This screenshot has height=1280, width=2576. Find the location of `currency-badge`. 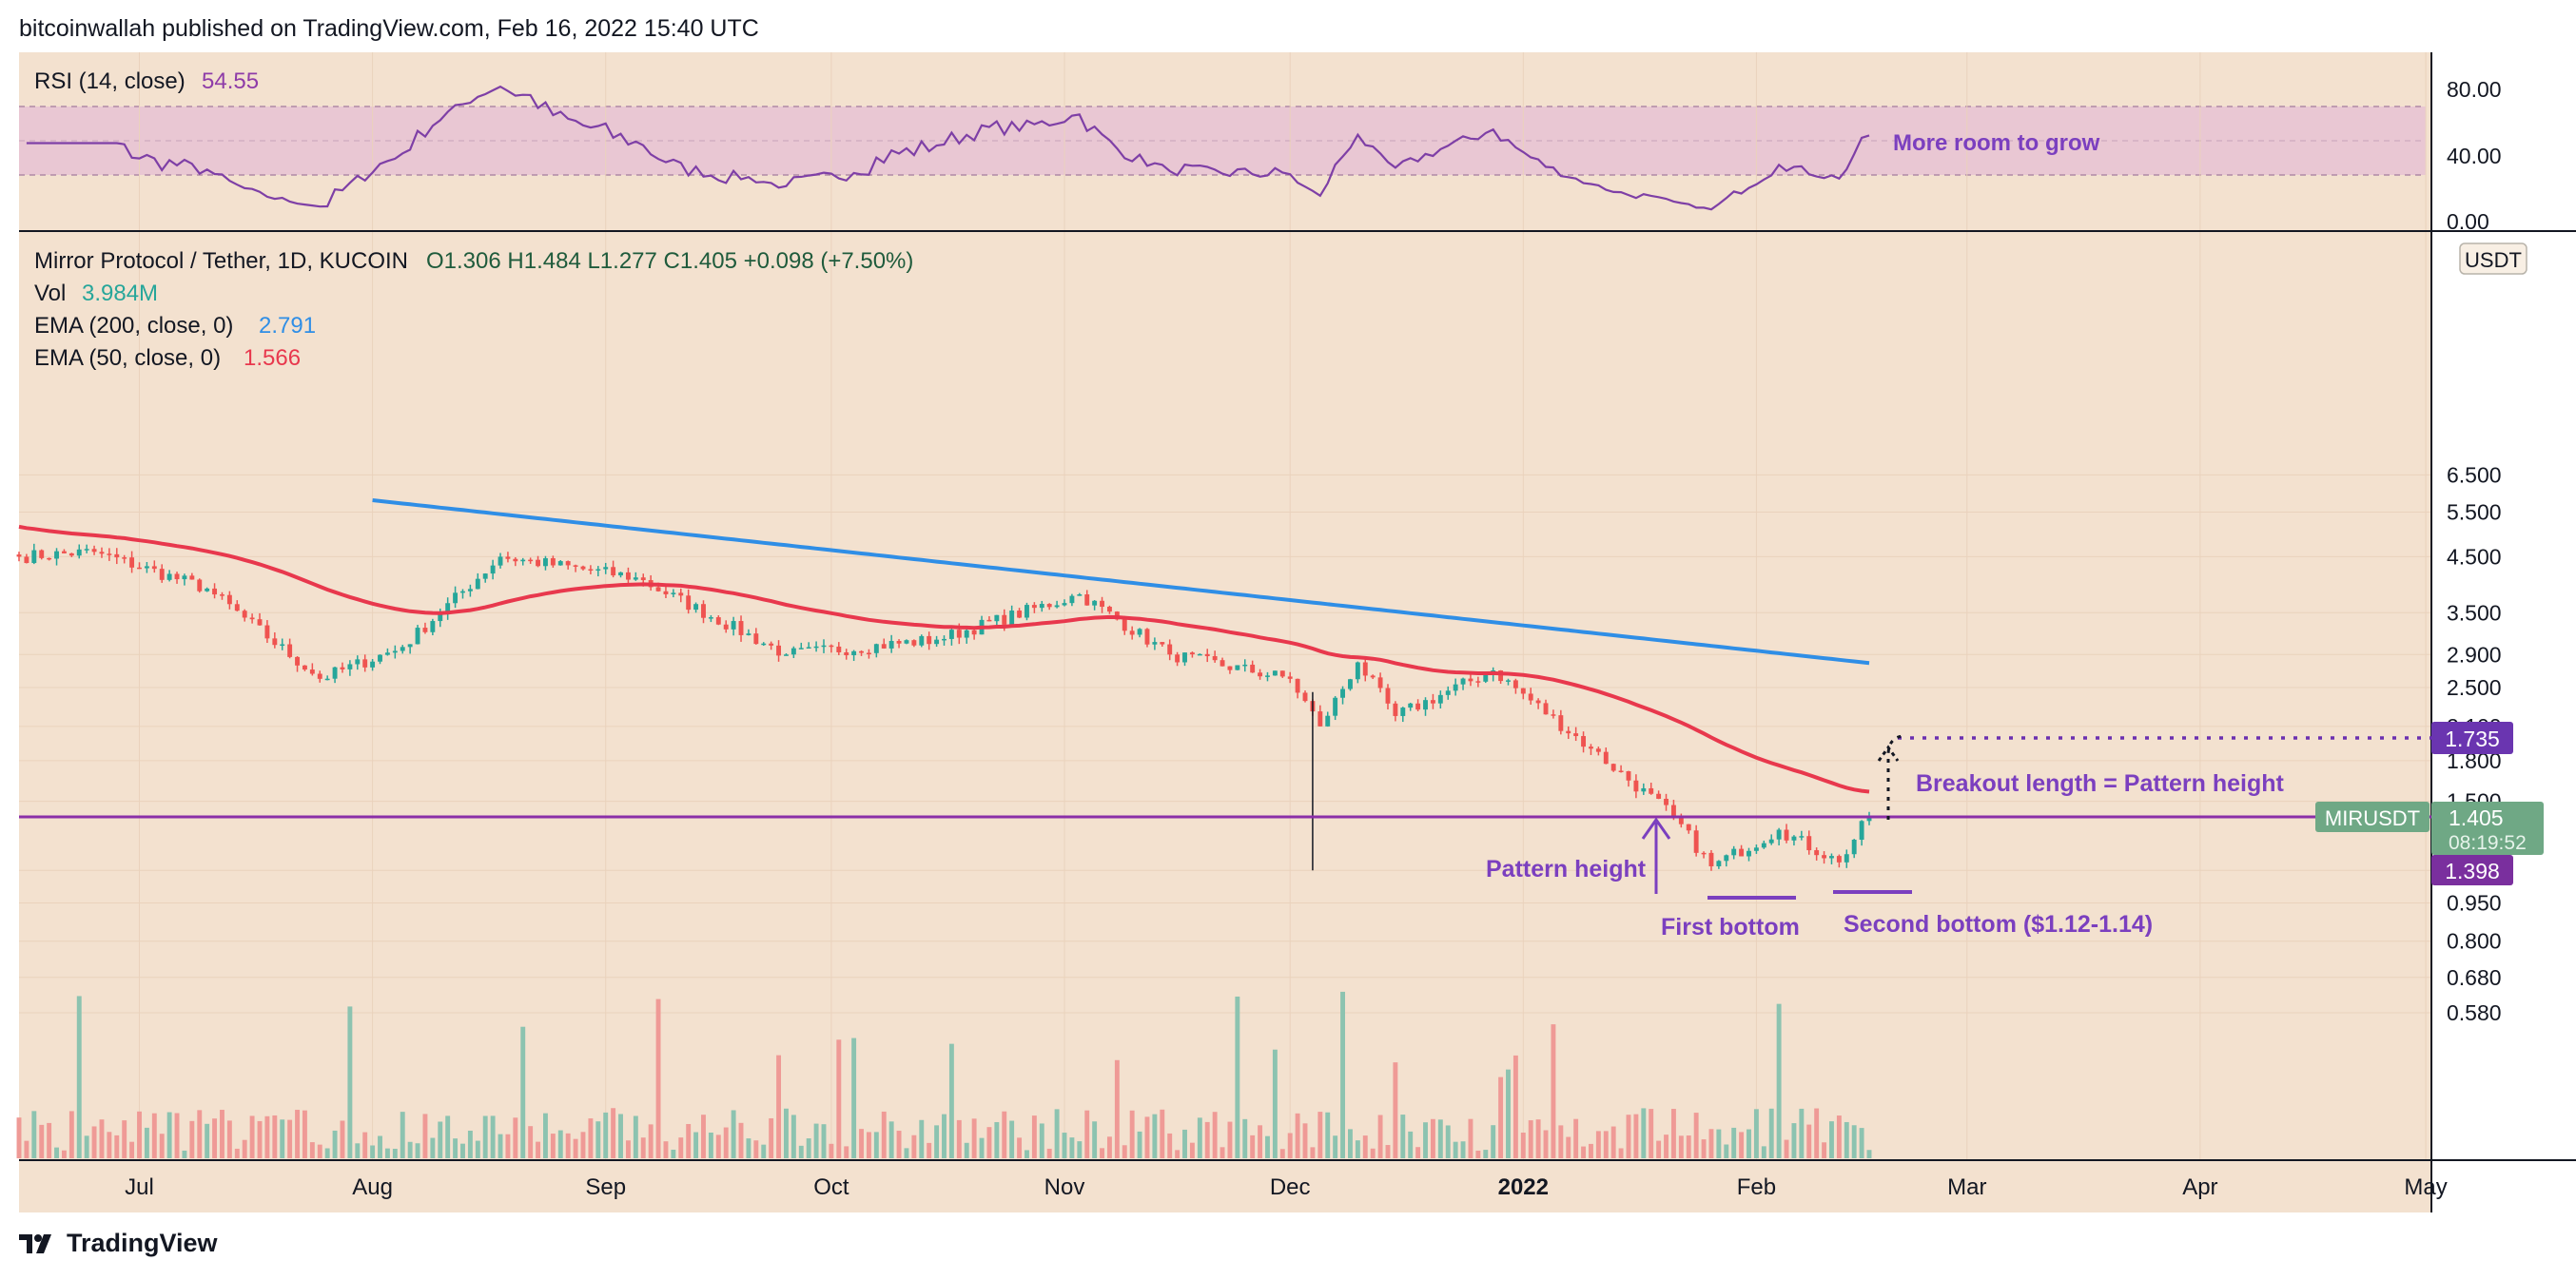

currency-badge is located at coordinates (2493, 258).